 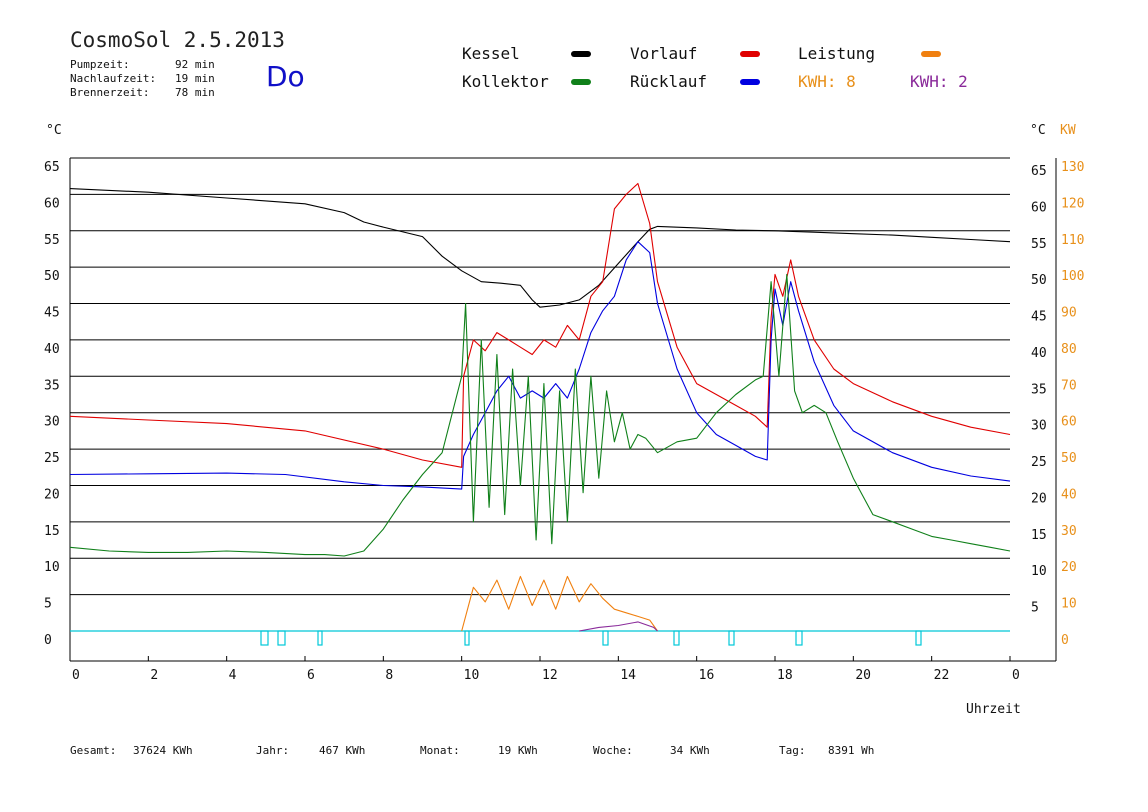 What do you see at coordinates (993, 709) in the screenshot?
I see `x-axis-label: Uhrzeit` at bounding box center [993, 709].